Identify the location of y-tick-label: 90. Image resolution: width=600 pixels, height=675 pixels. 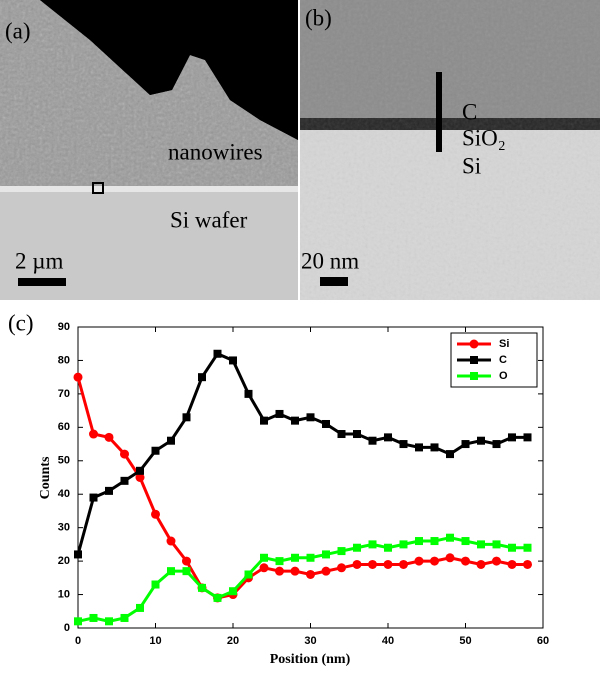
(64, 327).